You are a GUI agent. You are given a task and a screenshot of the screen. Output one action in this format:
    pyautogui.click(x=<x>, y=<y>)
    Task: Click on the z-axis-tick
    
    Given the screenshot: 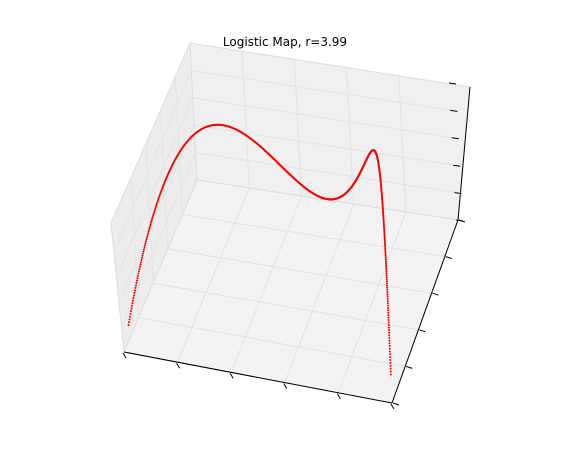 What is the action you would take?
    pyautogui.click(x=455, y=138)
    